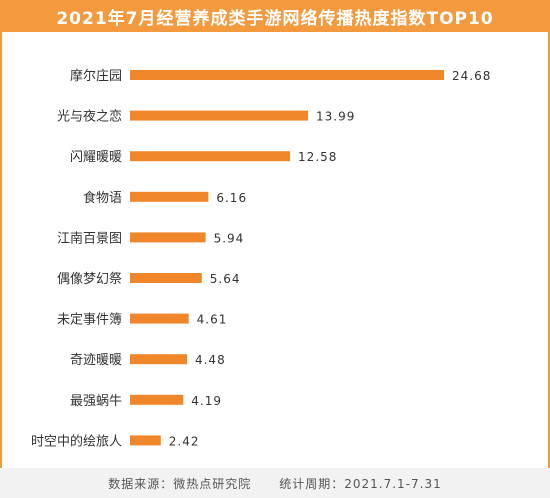  Describe the element at coordinates (96, 360) in the screenshot. I see `category-label: 奇迹暖暖` at that location.